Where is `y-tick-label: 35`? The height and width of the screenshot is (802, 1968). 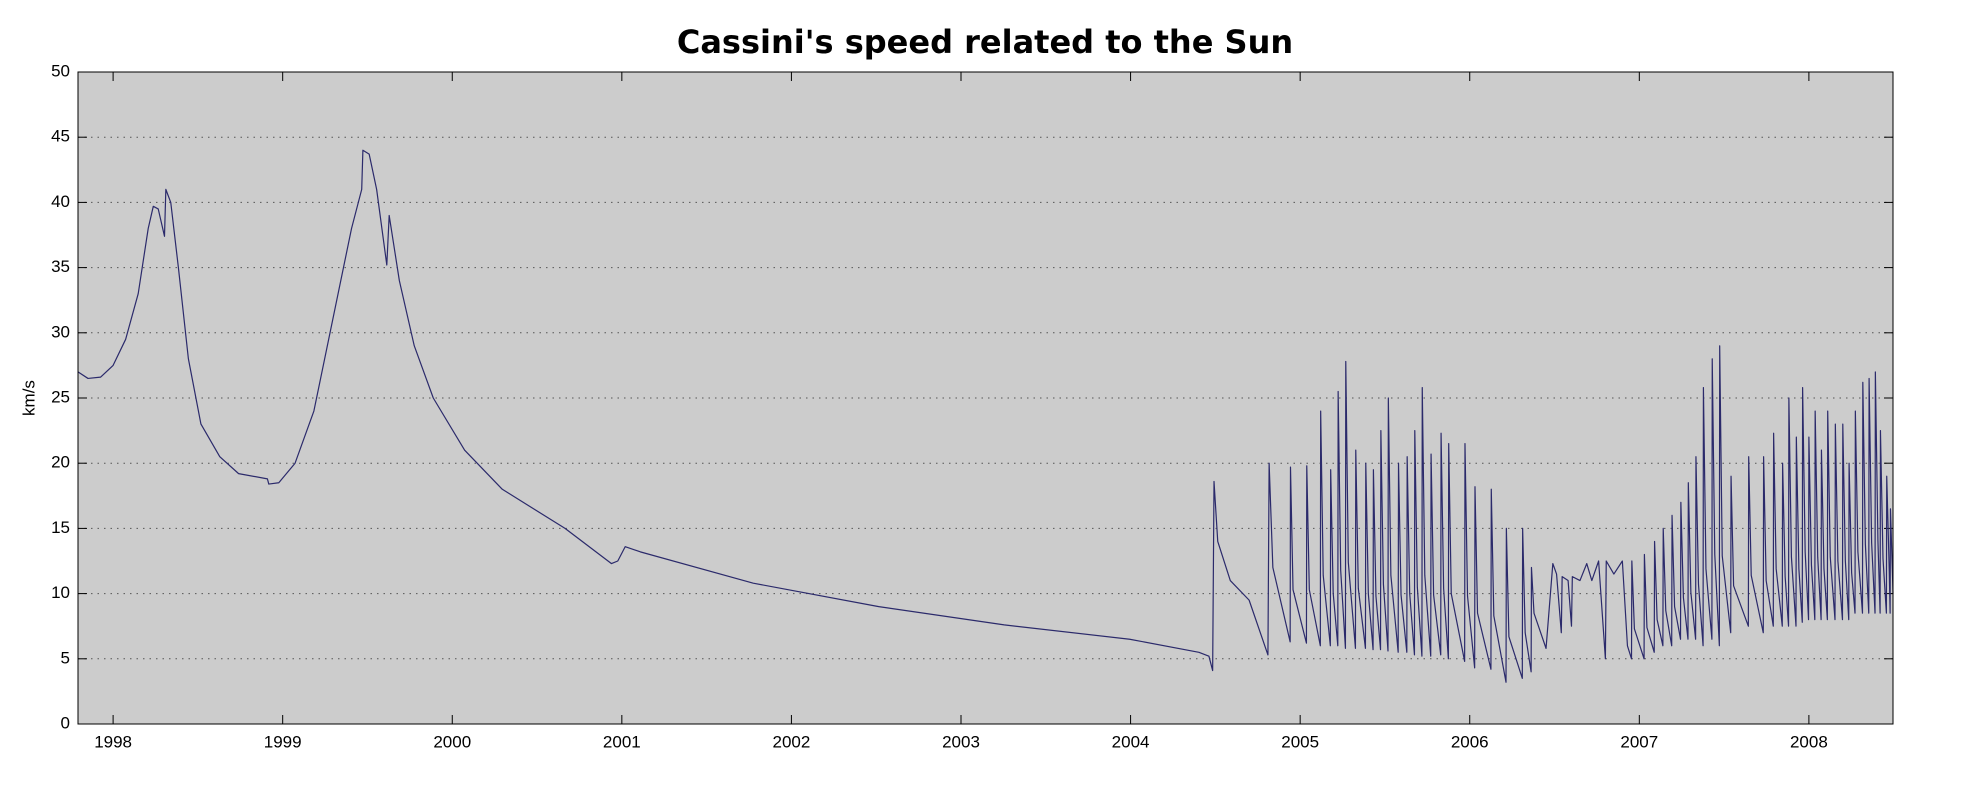 y-tick-label: 35 is located at coordinates (60, 266).